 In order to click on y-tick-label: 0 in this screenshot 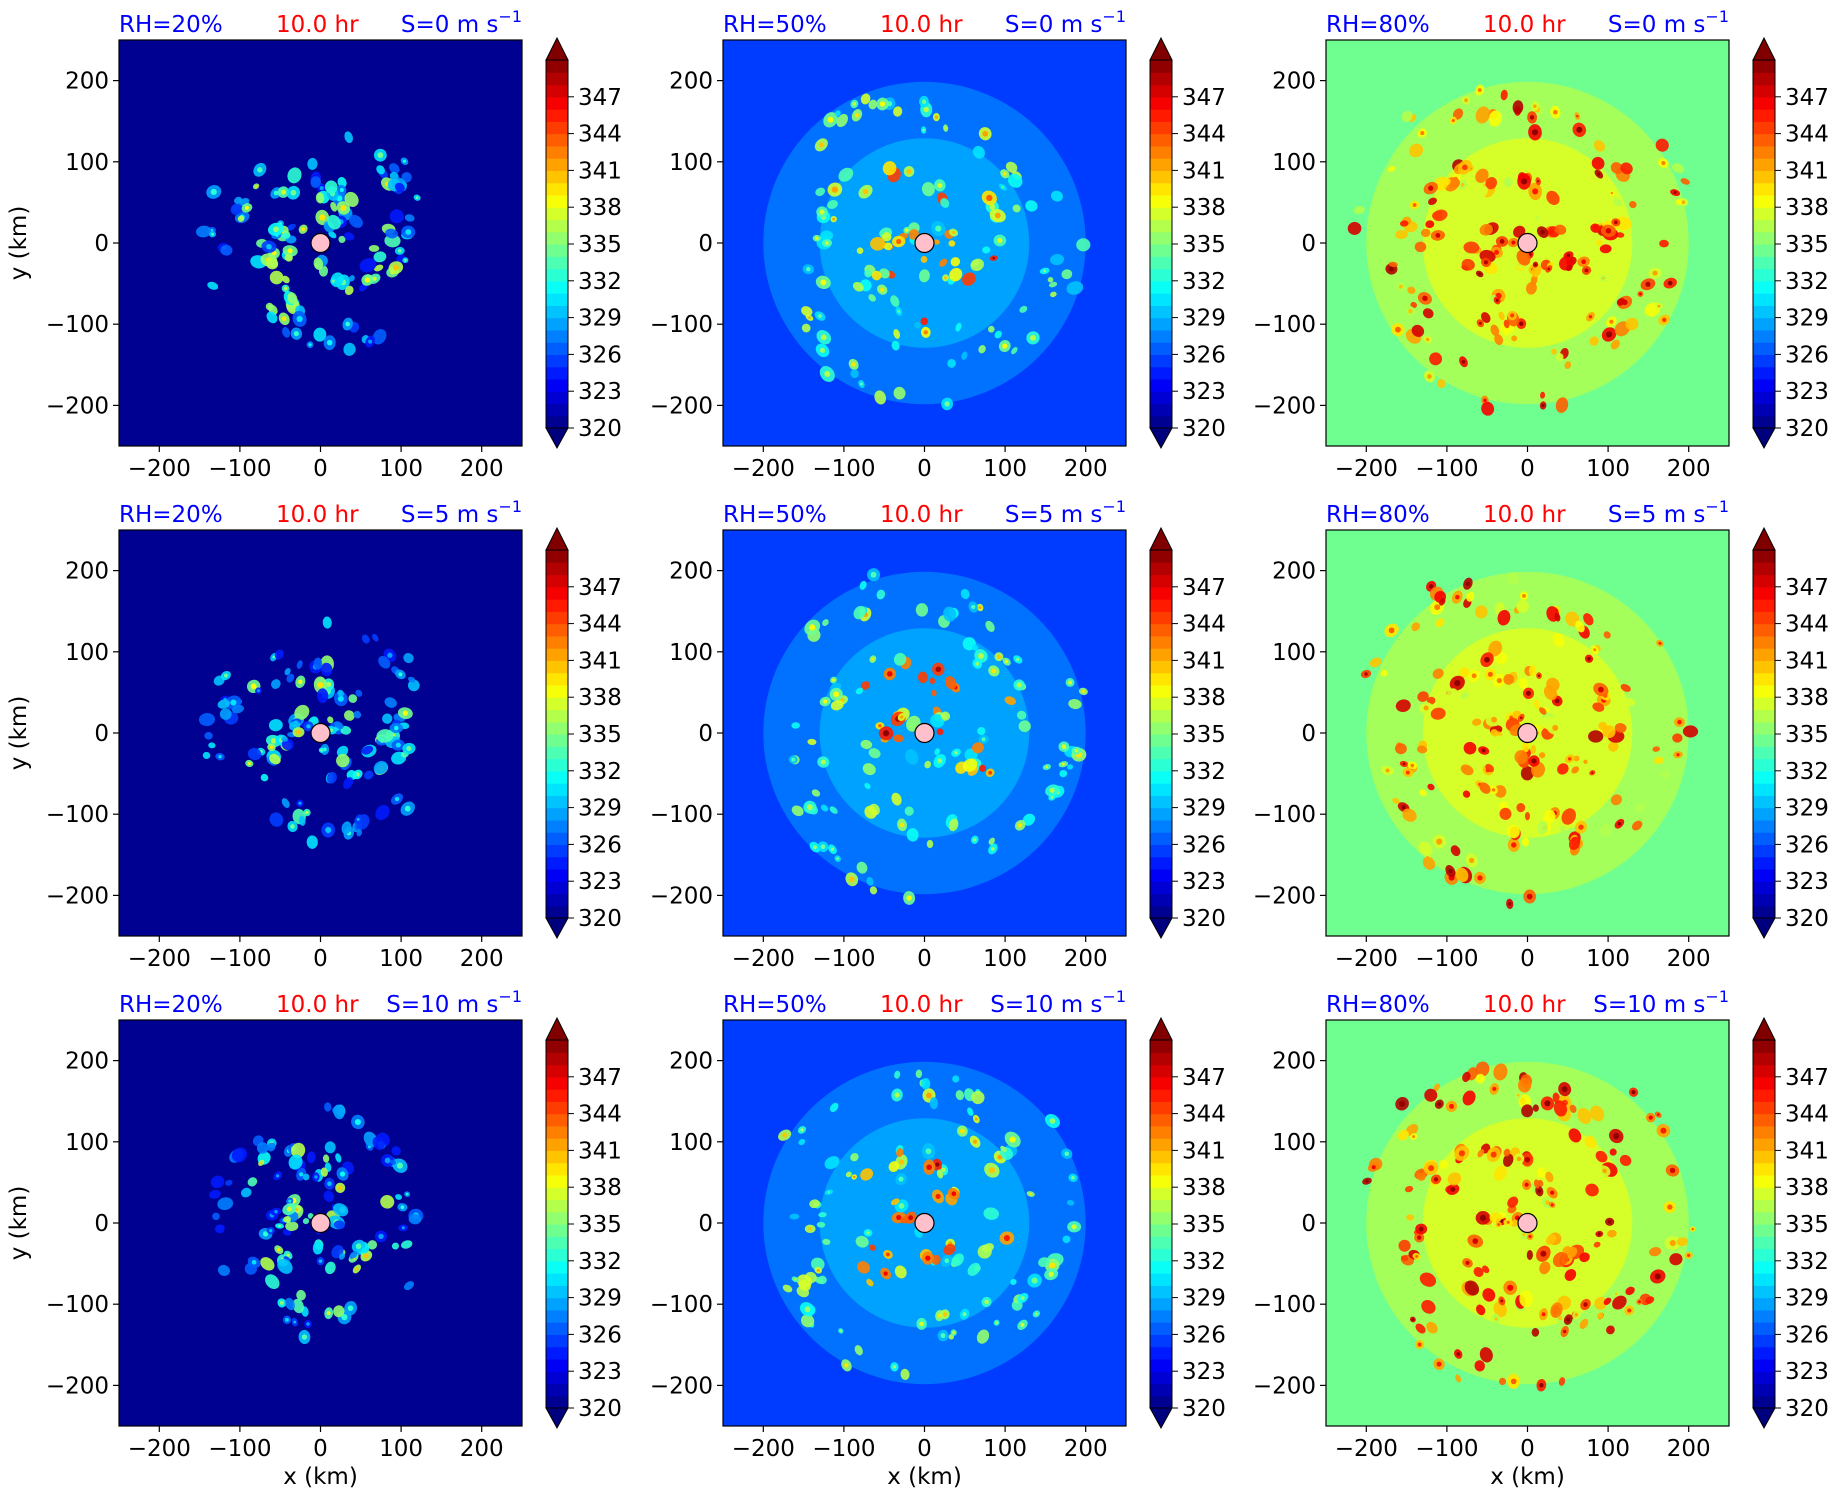, I will do `click(705, 244)`.